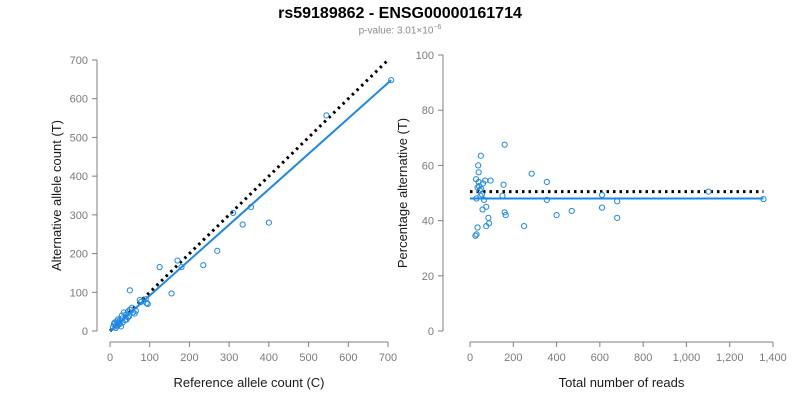 This screenshot has width=800, height=400. I want to click on chart-title: rs59189862 - ENSG00000161714, so click(400, 13).